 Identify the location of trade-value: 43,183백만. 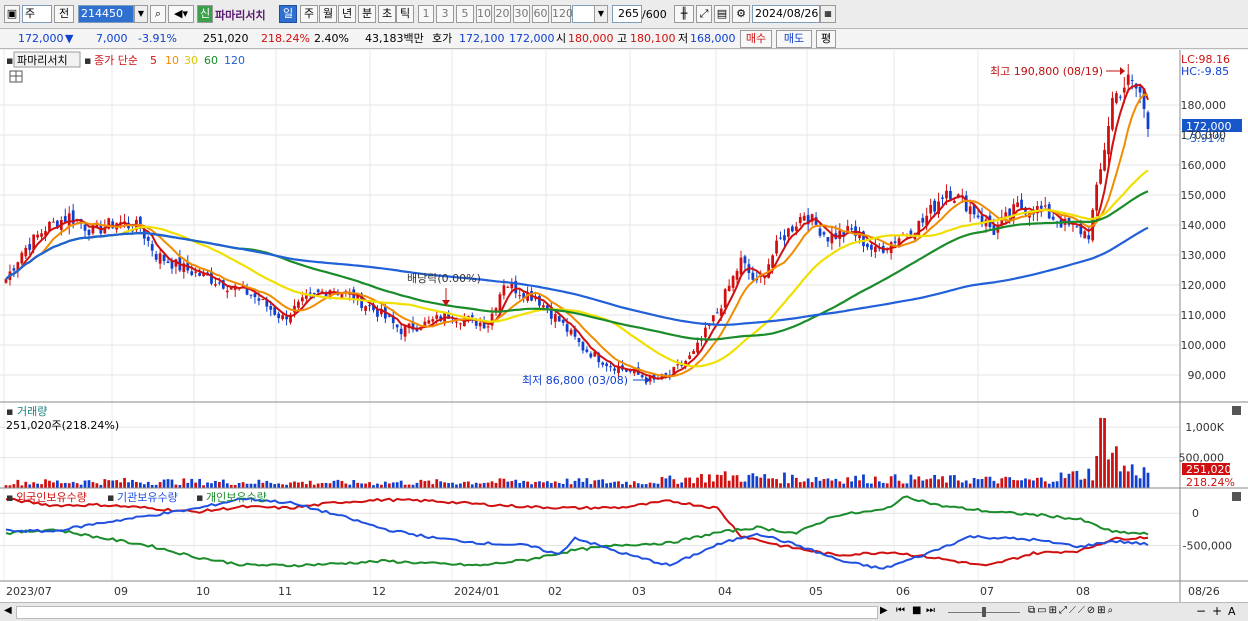
(394, 38).